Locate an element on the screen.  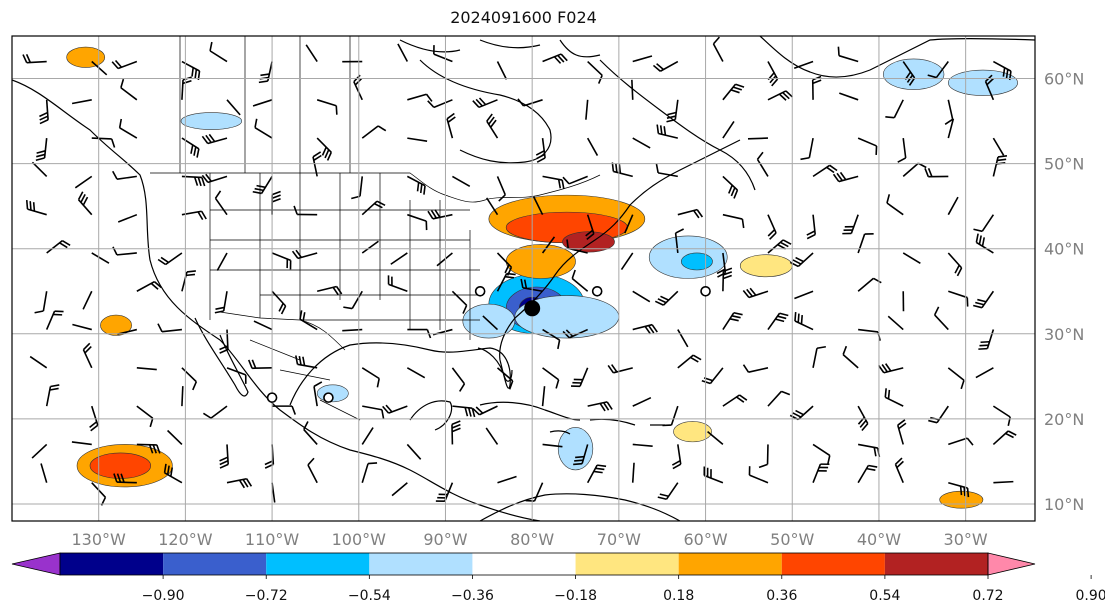
colorbar-tick-label: 0.72 is located at coordinates (987, 596).